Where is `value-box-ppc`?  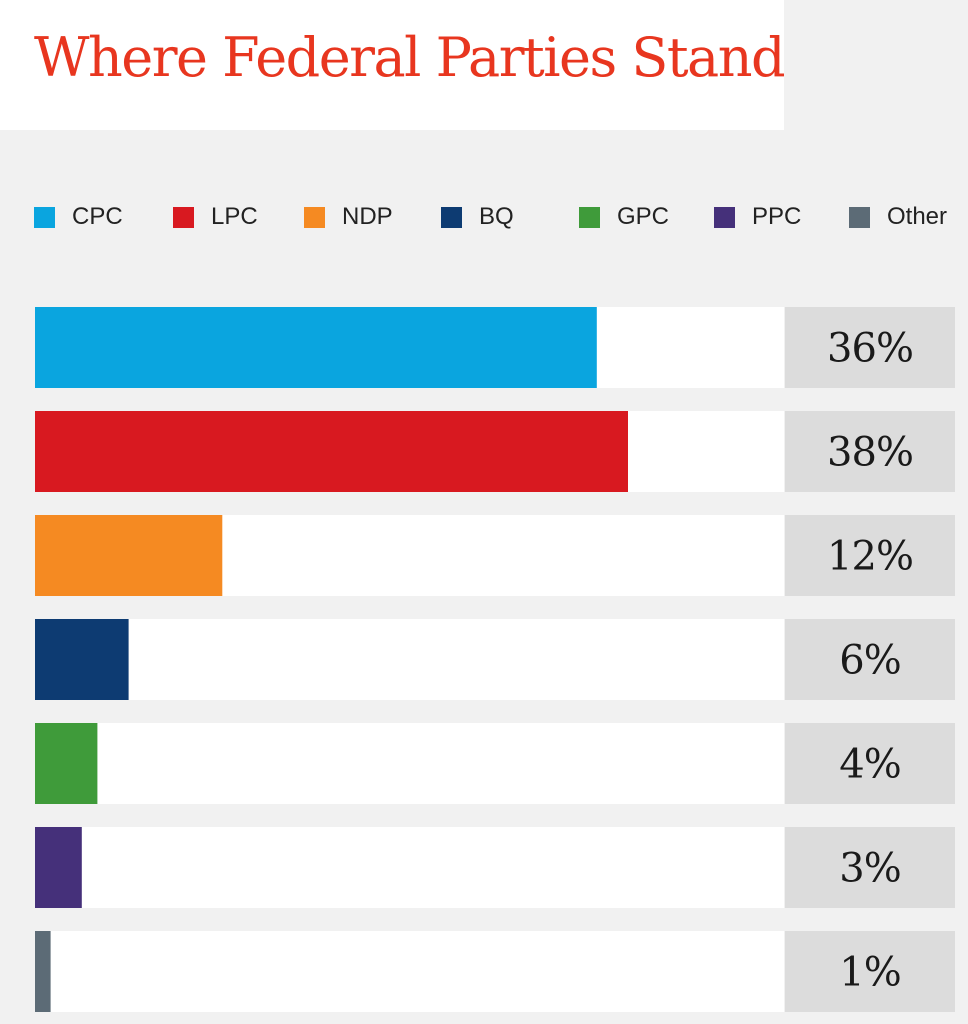 value-box-ppc is located at coordinates (870, 867).